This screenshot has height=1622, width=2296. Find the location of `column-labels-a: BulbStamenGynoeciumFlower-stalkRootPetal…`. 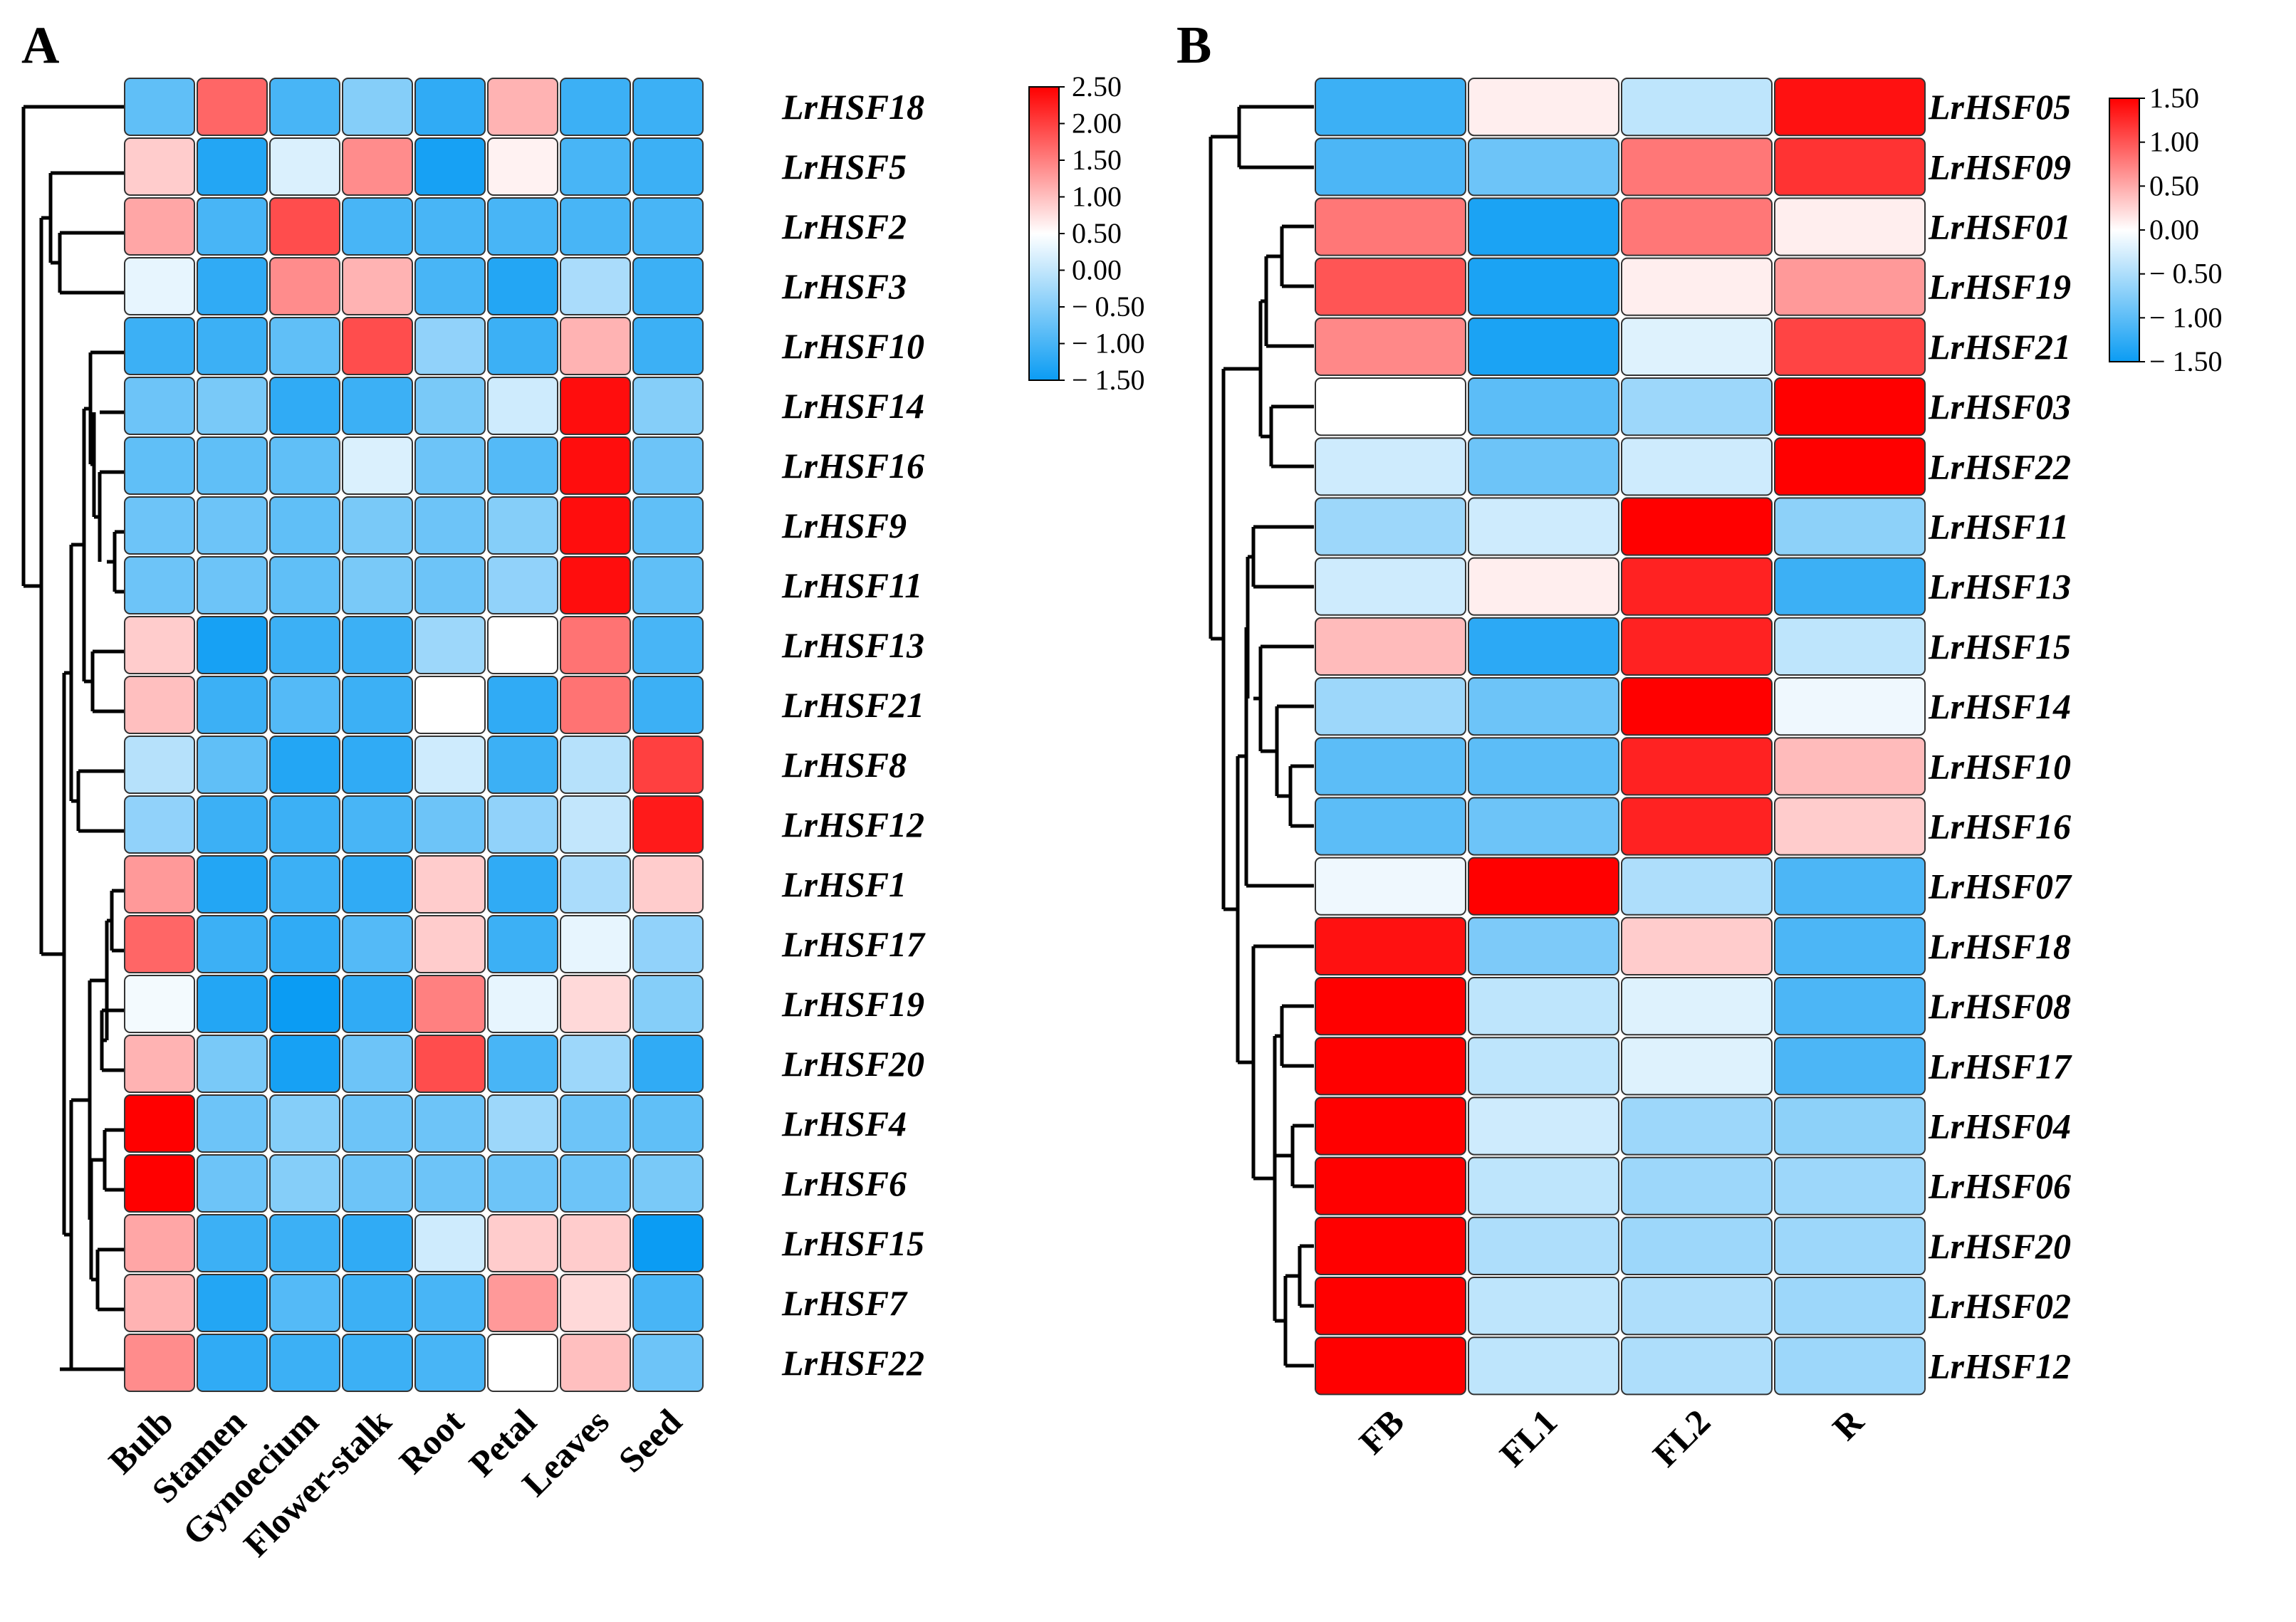

column-labels-a: BulbStamenGynoeciumFlower-stalkRootPetal… is located at coordinates (394, 1483).